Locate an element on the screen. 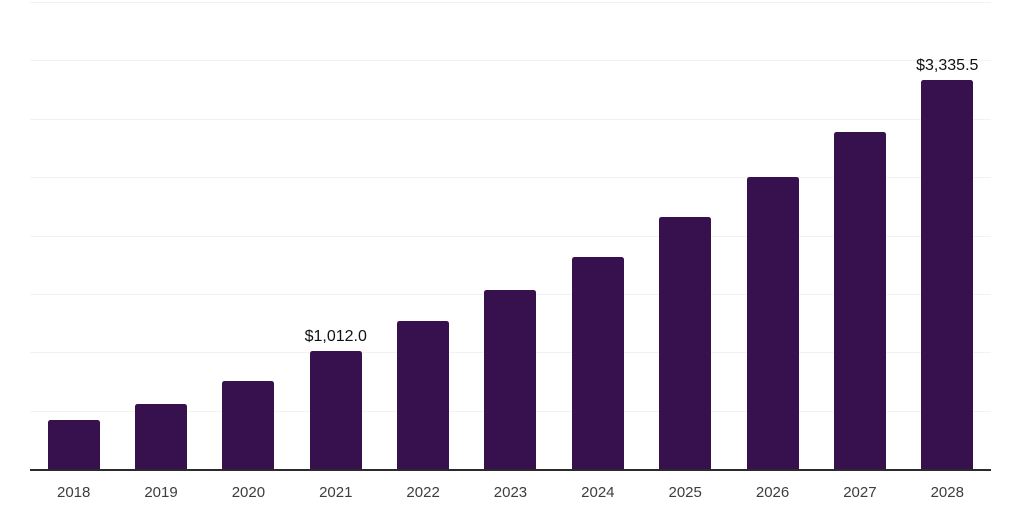 This screenshot has width=1024, height=512. x-tick-label-2020: 2020 is located at coordinates (248, 492).